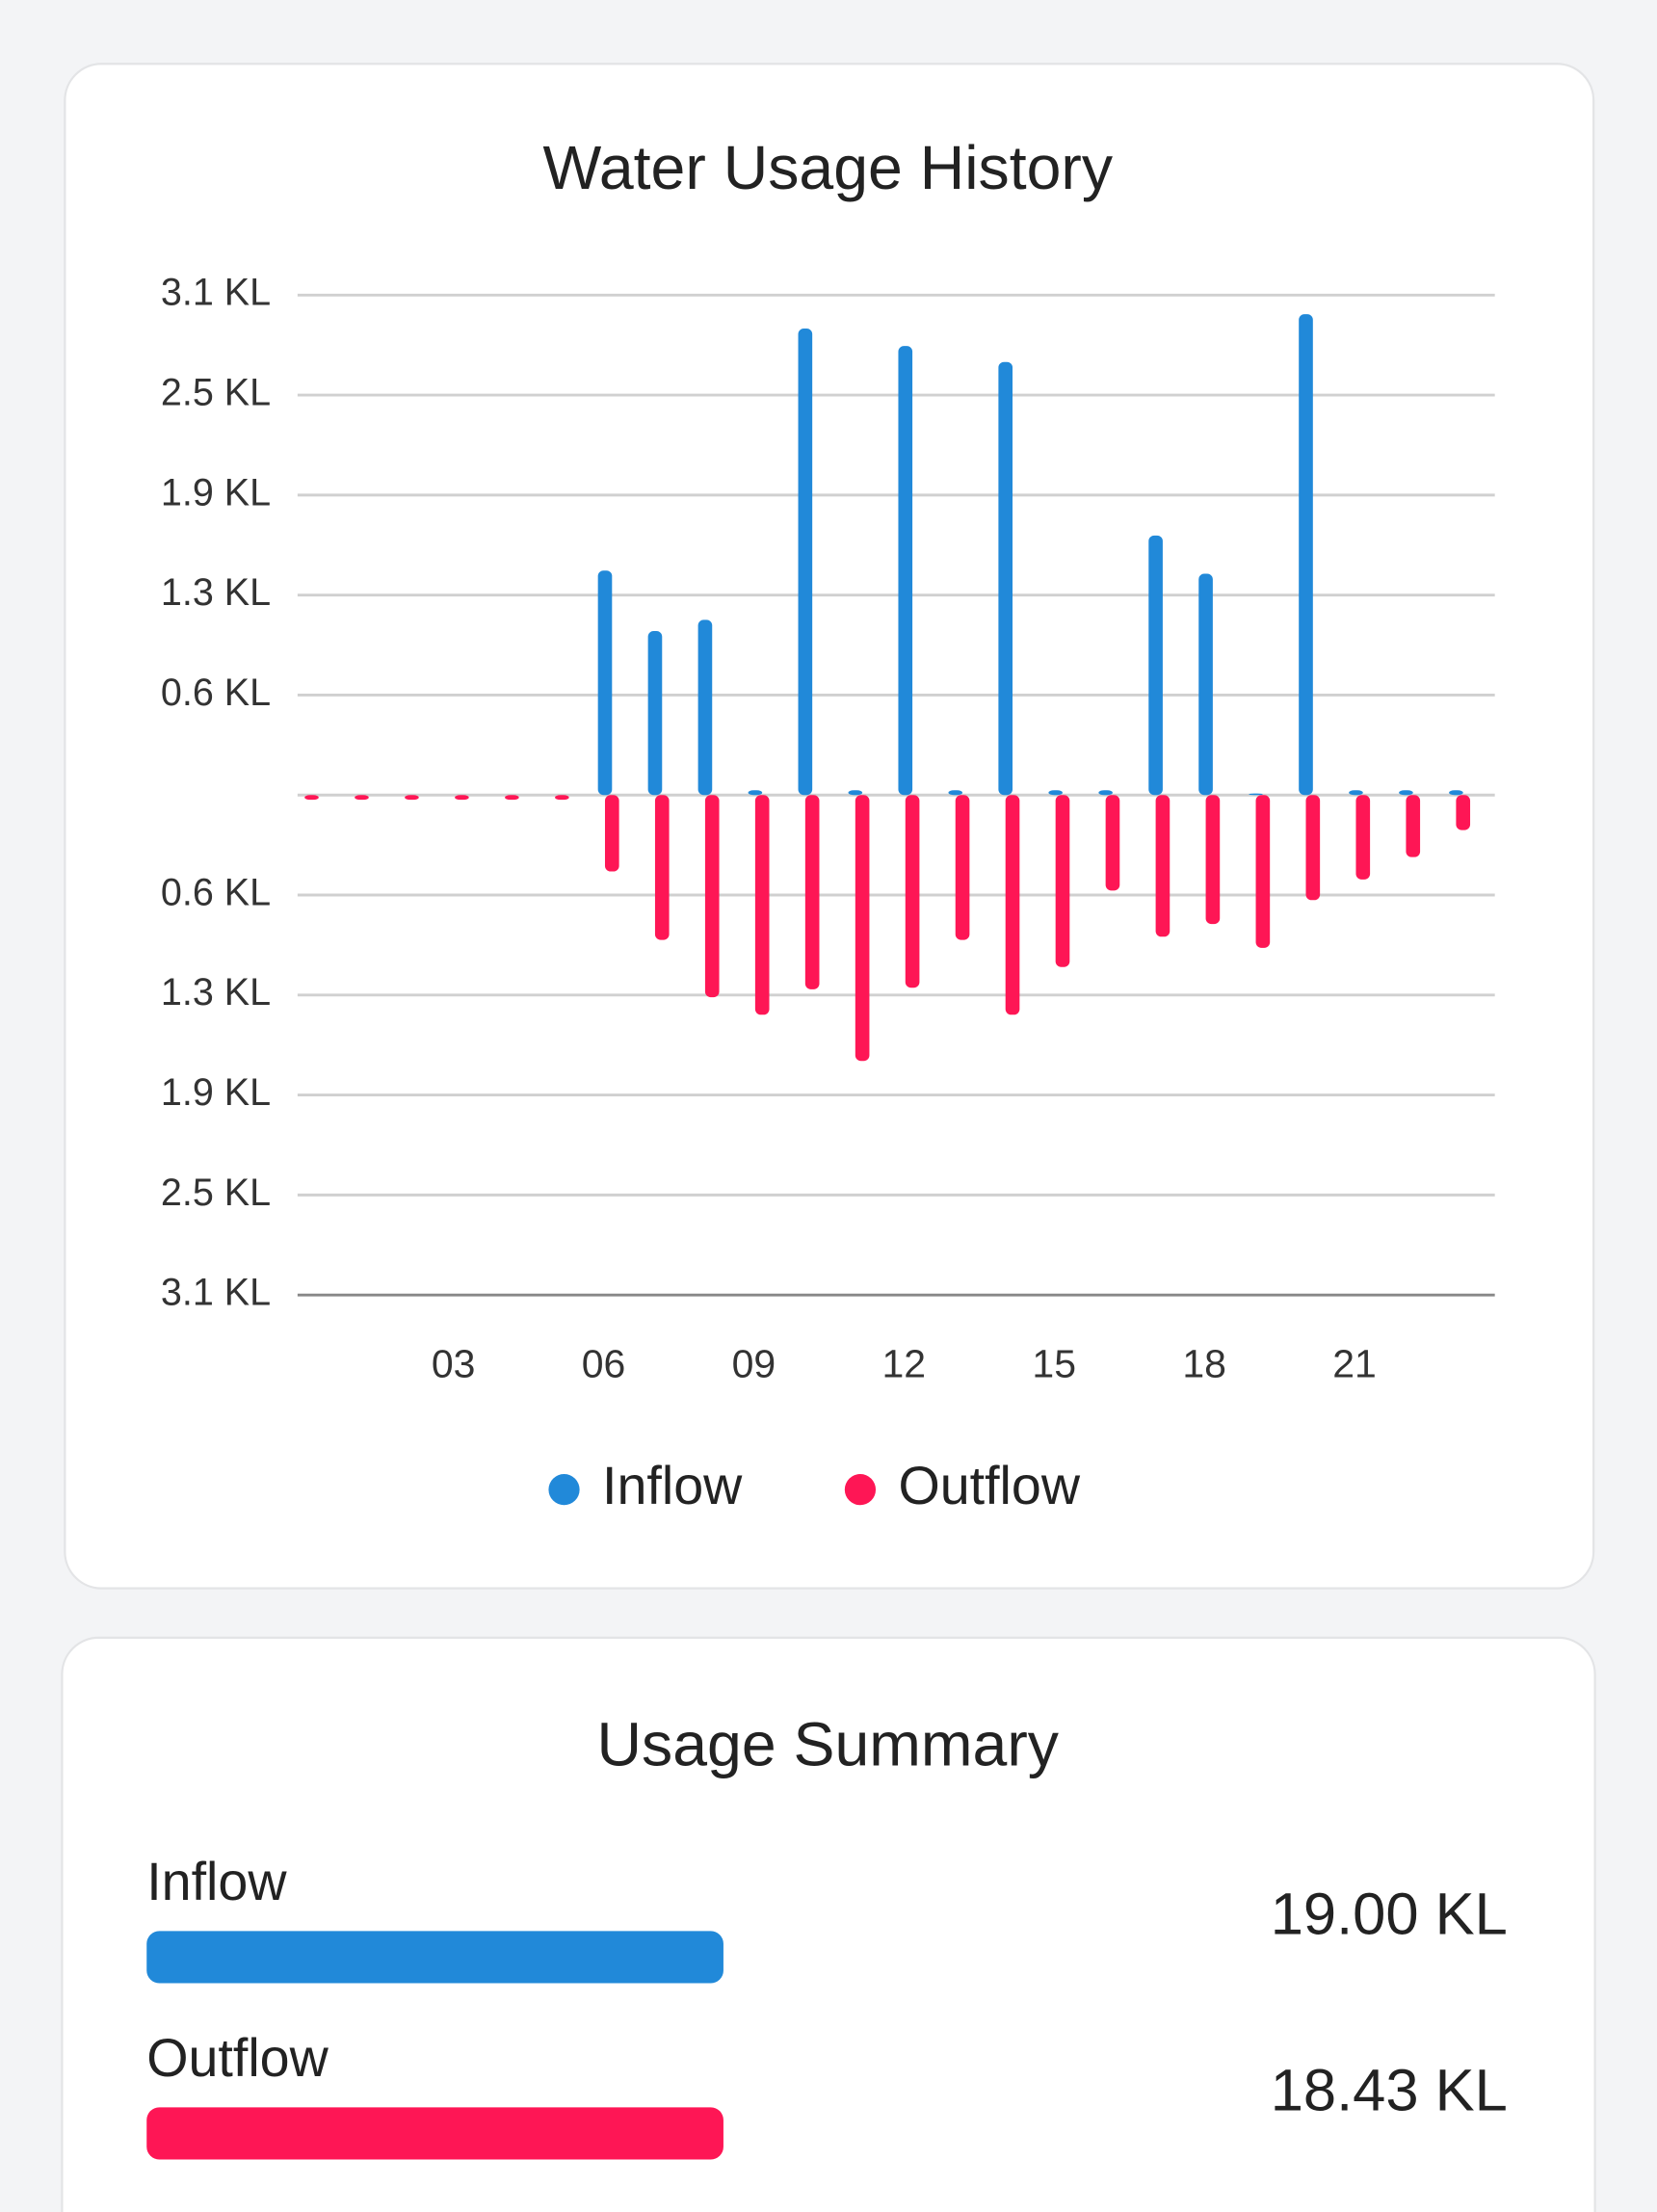 The image size is (1657, 2212). Describe the element at coordinates (815, 1485) in the screenshot. I see `legend: Inflow Outflow` at that location.